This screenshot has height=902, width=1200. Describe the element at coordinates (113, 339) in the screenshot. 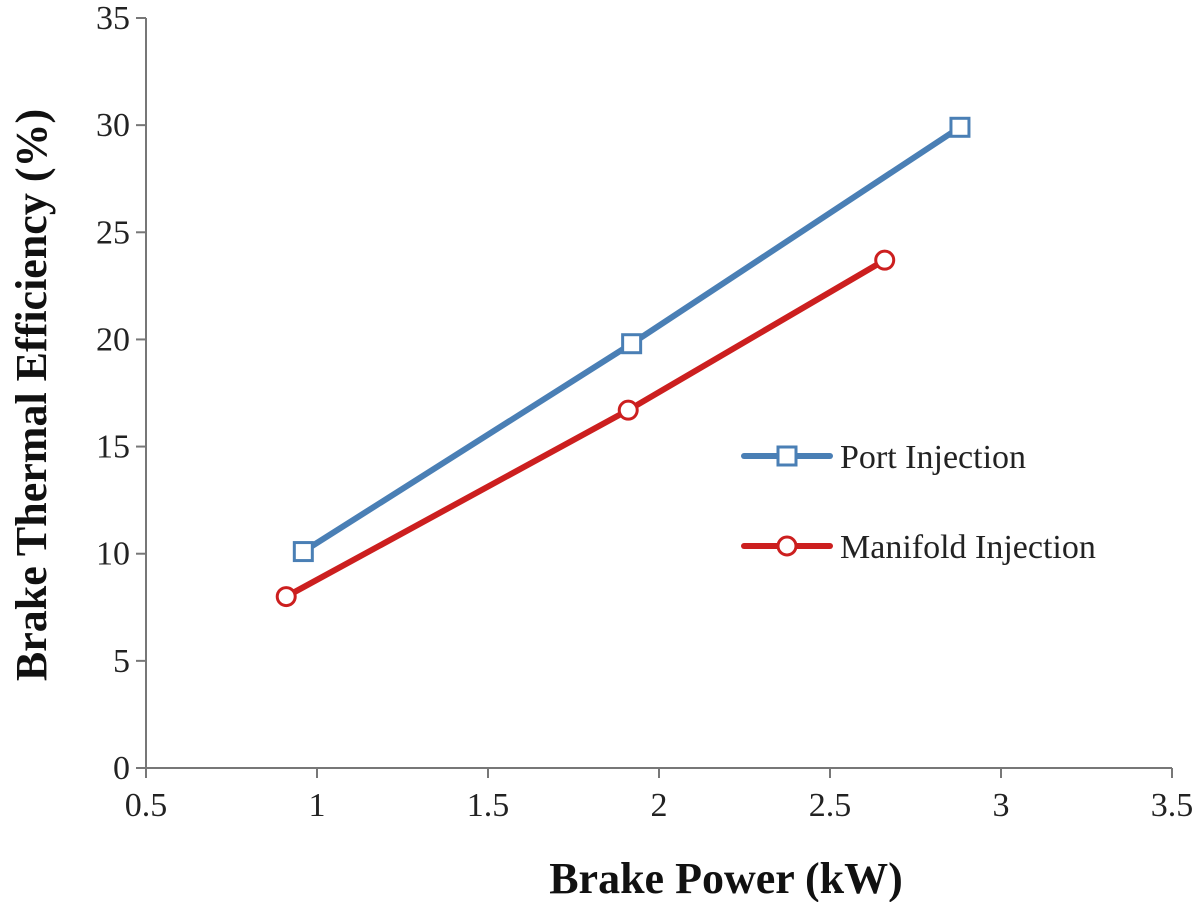

I see `y-tick-label: 20` at that location.